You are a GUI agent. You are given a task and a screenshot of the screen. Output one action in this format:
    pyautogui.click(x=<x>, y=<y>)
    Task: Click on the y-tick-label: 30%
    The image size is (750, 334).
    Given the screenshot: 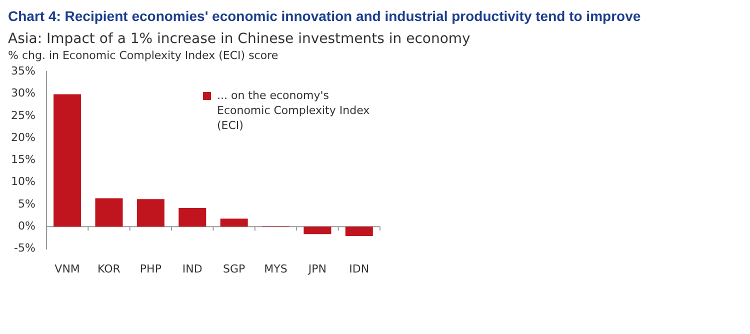 What is the action you would take?
    pyautogui.click(x=23, y=93)
    